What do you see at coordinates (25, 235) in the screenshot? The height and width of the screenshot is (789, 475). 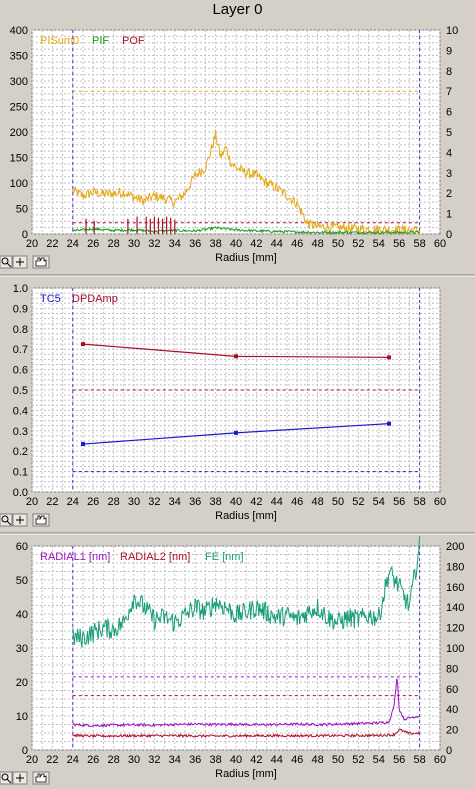 I see `y-tick-label: 0` at bounding box center [25, 235].